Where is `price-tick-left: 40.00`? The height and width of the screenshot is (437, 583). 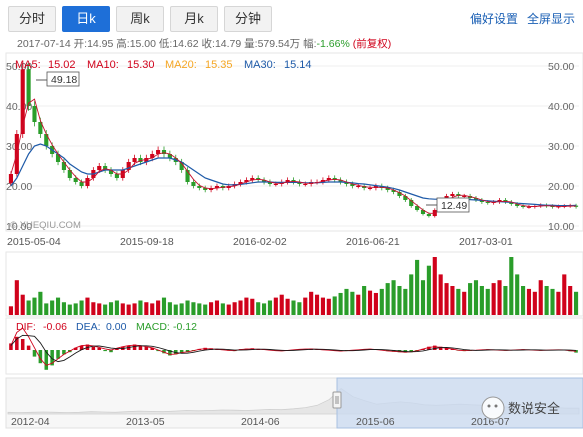 price-tick-left: 40.00 is located at coordinates (19, 107).